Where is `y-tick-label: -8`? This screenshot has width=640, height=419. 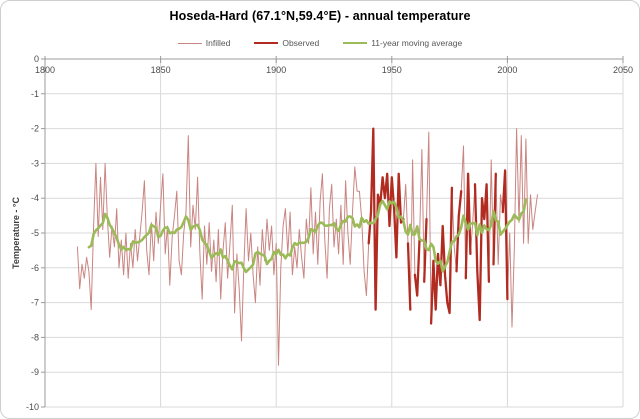
y-tick-label: -8 is located at coordinates (35, 337).